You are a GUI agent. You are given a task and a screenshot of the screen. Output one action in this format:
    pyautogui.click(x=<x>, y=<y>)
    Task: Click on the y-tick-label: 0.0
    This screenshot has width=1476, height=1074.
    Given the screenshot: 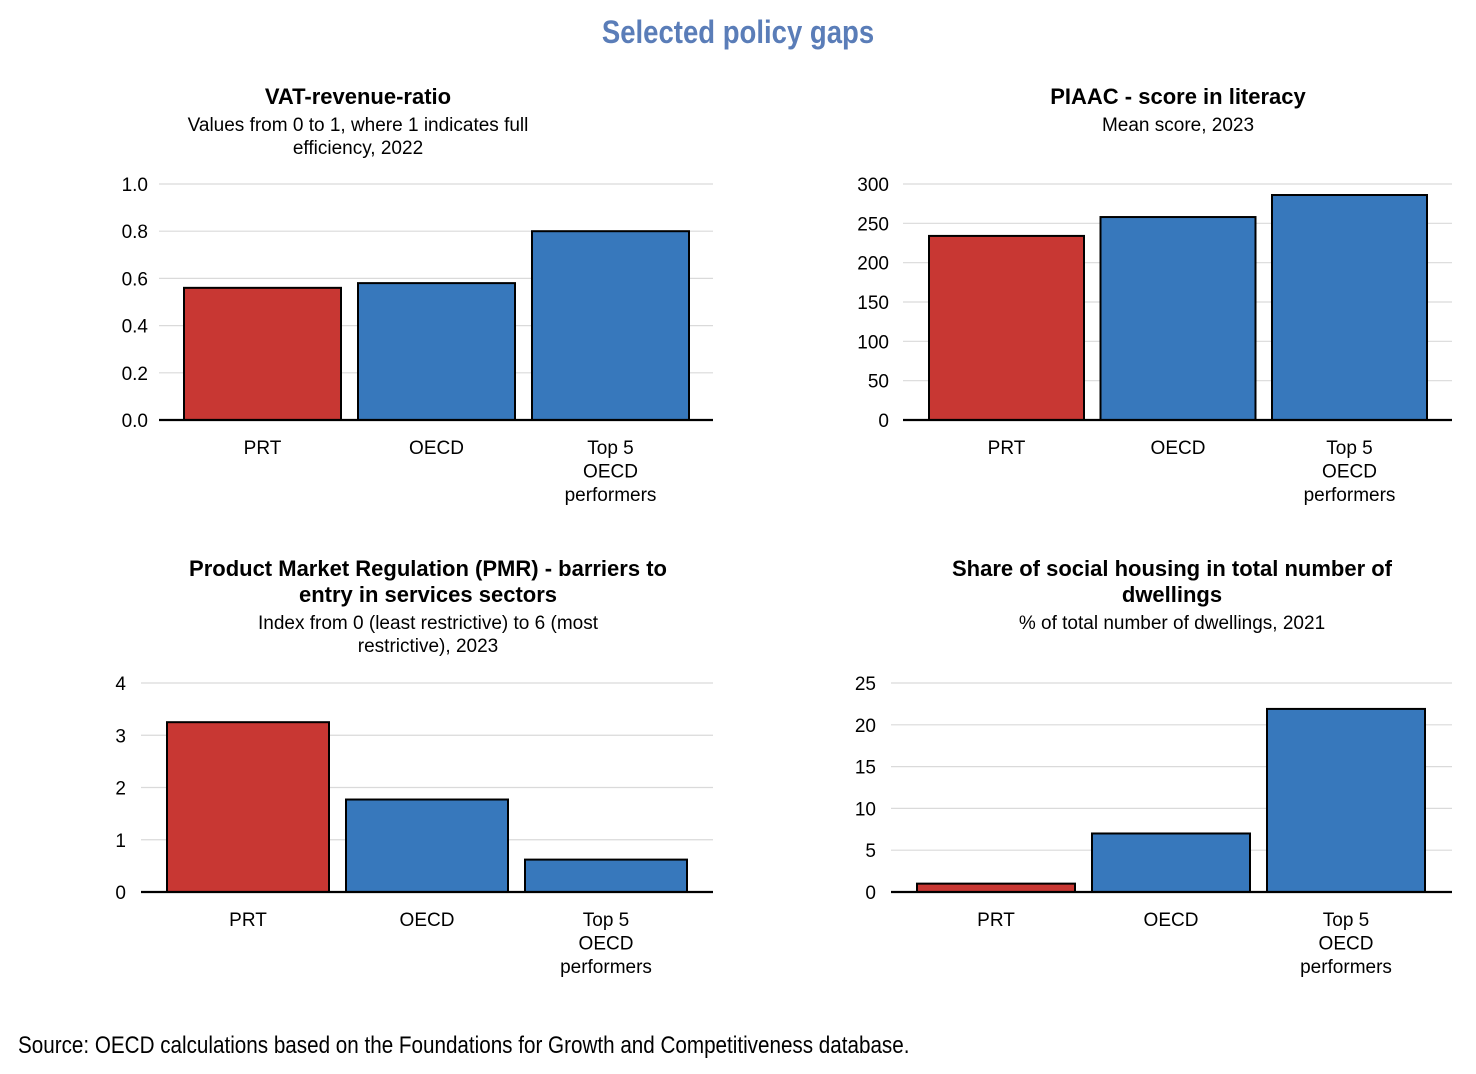 What is the action you would take?
    pyautogui.click(x=135, y=421)
    